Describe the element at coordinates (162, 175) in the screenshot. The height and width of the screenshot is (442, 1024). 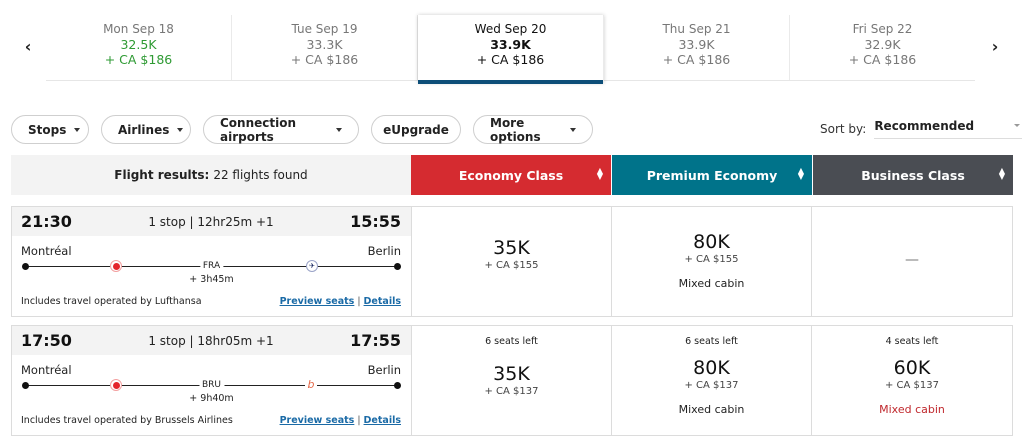
I see `results-title: Flight results:` at that location.